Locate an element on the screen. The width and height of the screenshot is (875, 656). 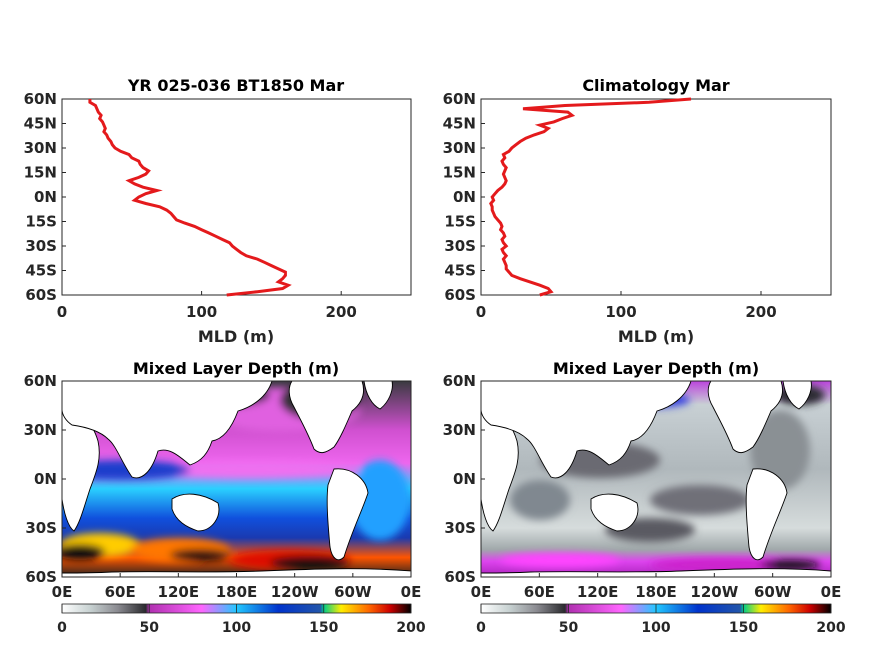
chart-title: Climatology Mar is located at coordinates (655, 85).